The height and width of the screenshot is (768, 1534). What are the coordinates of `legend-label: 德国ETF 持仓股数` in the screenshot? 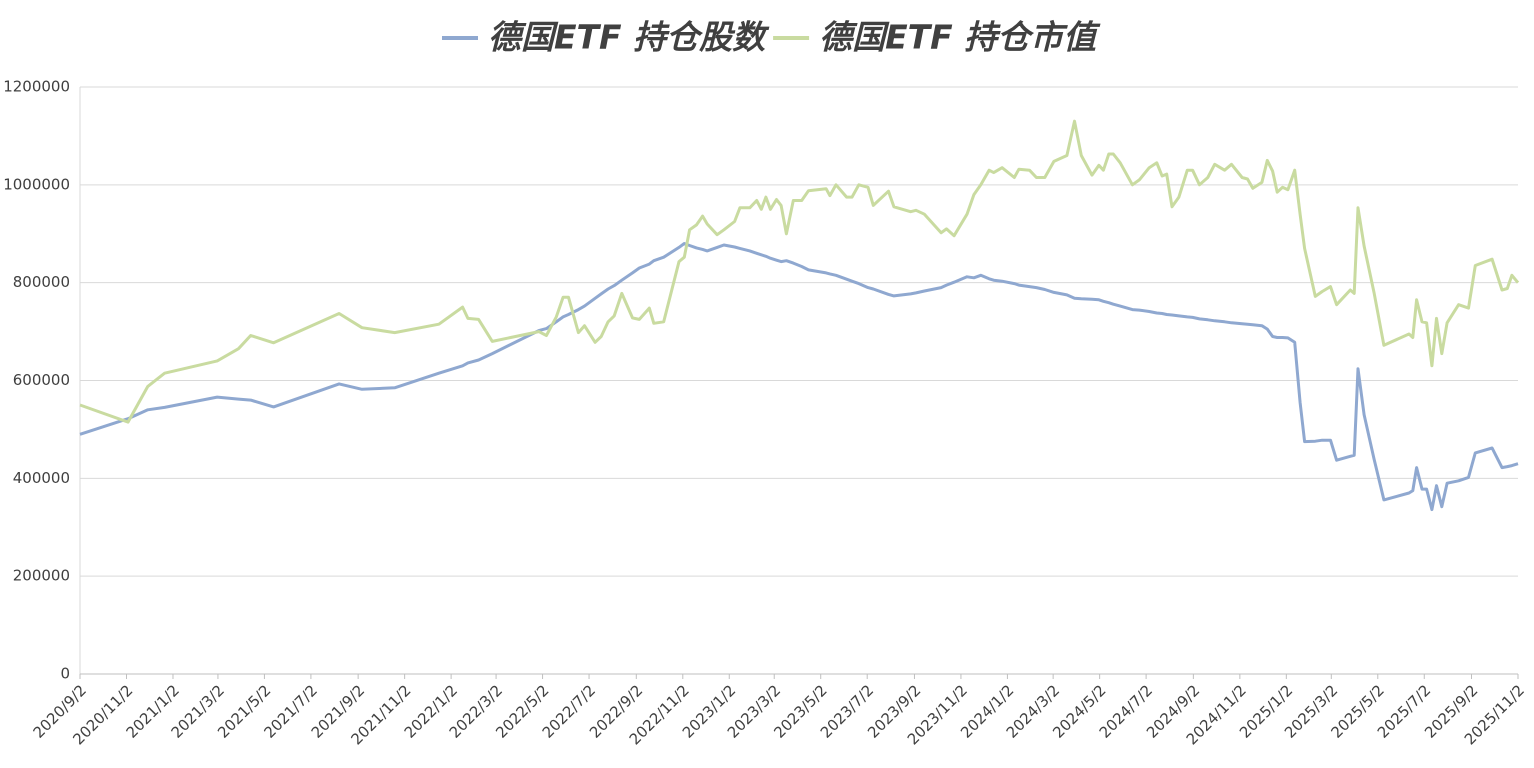 It's located at (629, 37).